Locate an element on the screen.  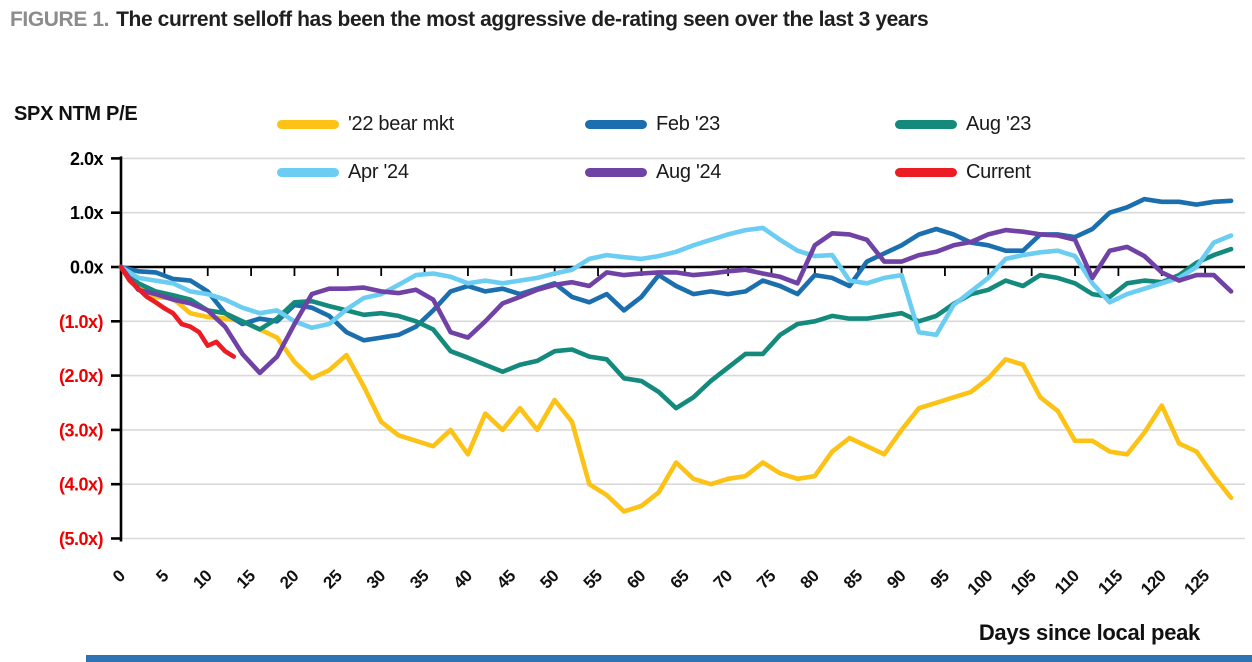
svg-text: 30 is located at coordinates (376, 579).